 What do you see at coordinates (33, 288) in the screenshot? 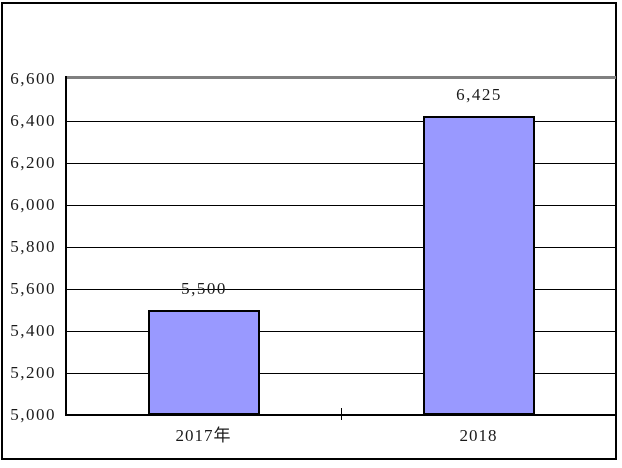
I see `y-axis-tick-label: 5,600` at bounding box center [33, 288].